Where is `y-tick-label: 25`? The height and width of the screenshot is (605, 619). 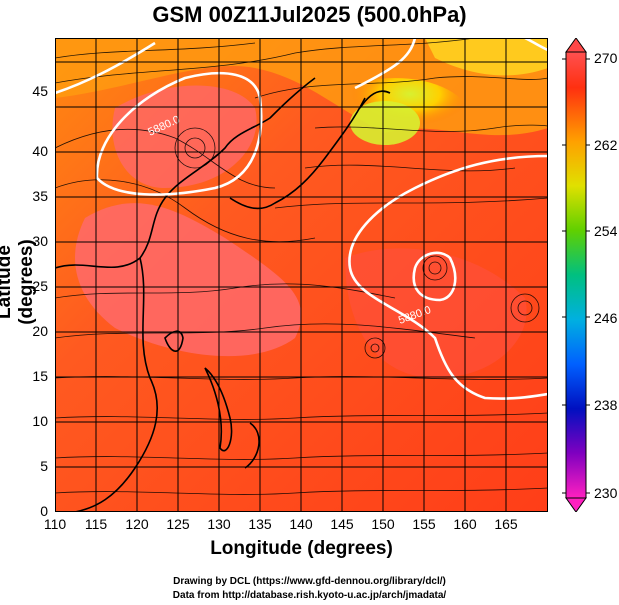 y-tick-label: 25 is located at coordinates (40, 286).